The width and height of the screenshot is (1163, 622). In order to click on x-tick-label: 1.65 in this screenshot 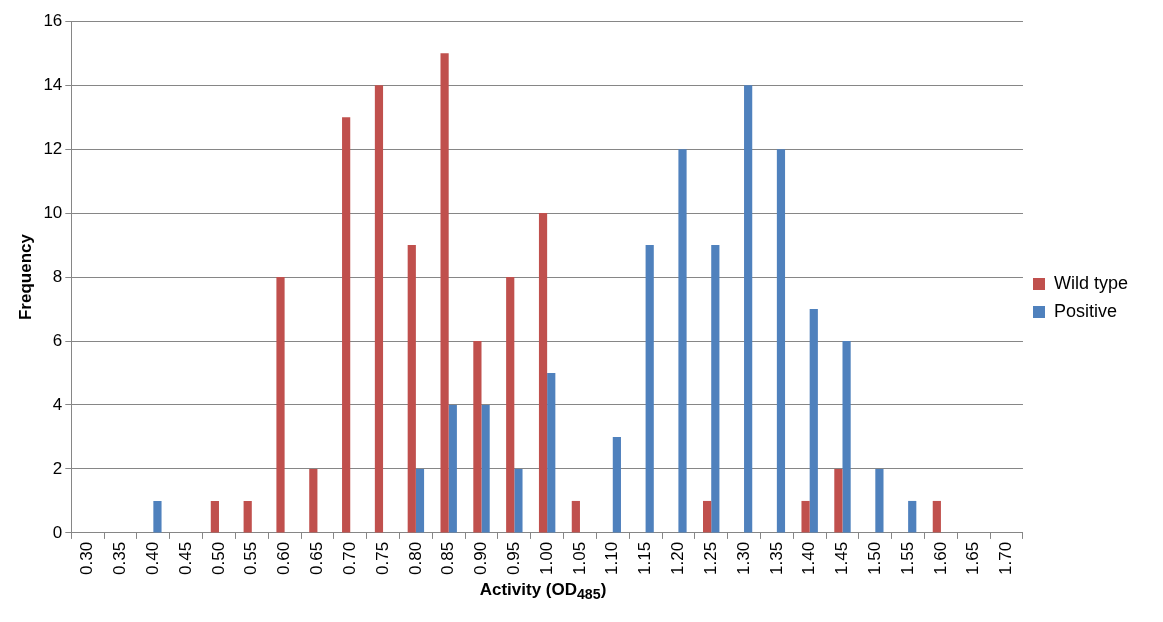, I will do `click(973, 558)`.